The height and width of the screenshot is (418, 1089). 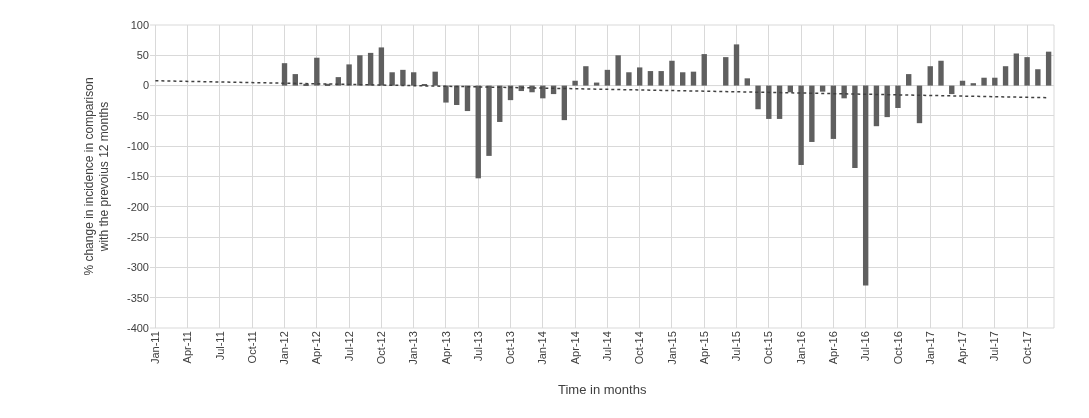 I want to click on y-tick-label: -200, so click(x=137, y=206).